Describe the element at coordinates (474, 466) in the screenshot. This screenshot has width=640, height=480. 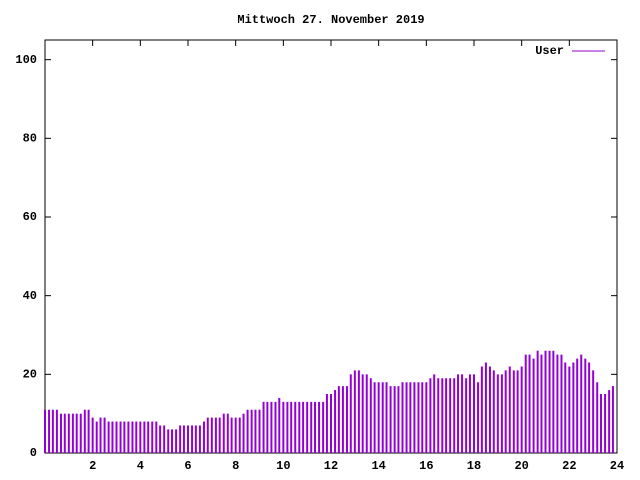
I see `x-tick-label: 18` at that location.